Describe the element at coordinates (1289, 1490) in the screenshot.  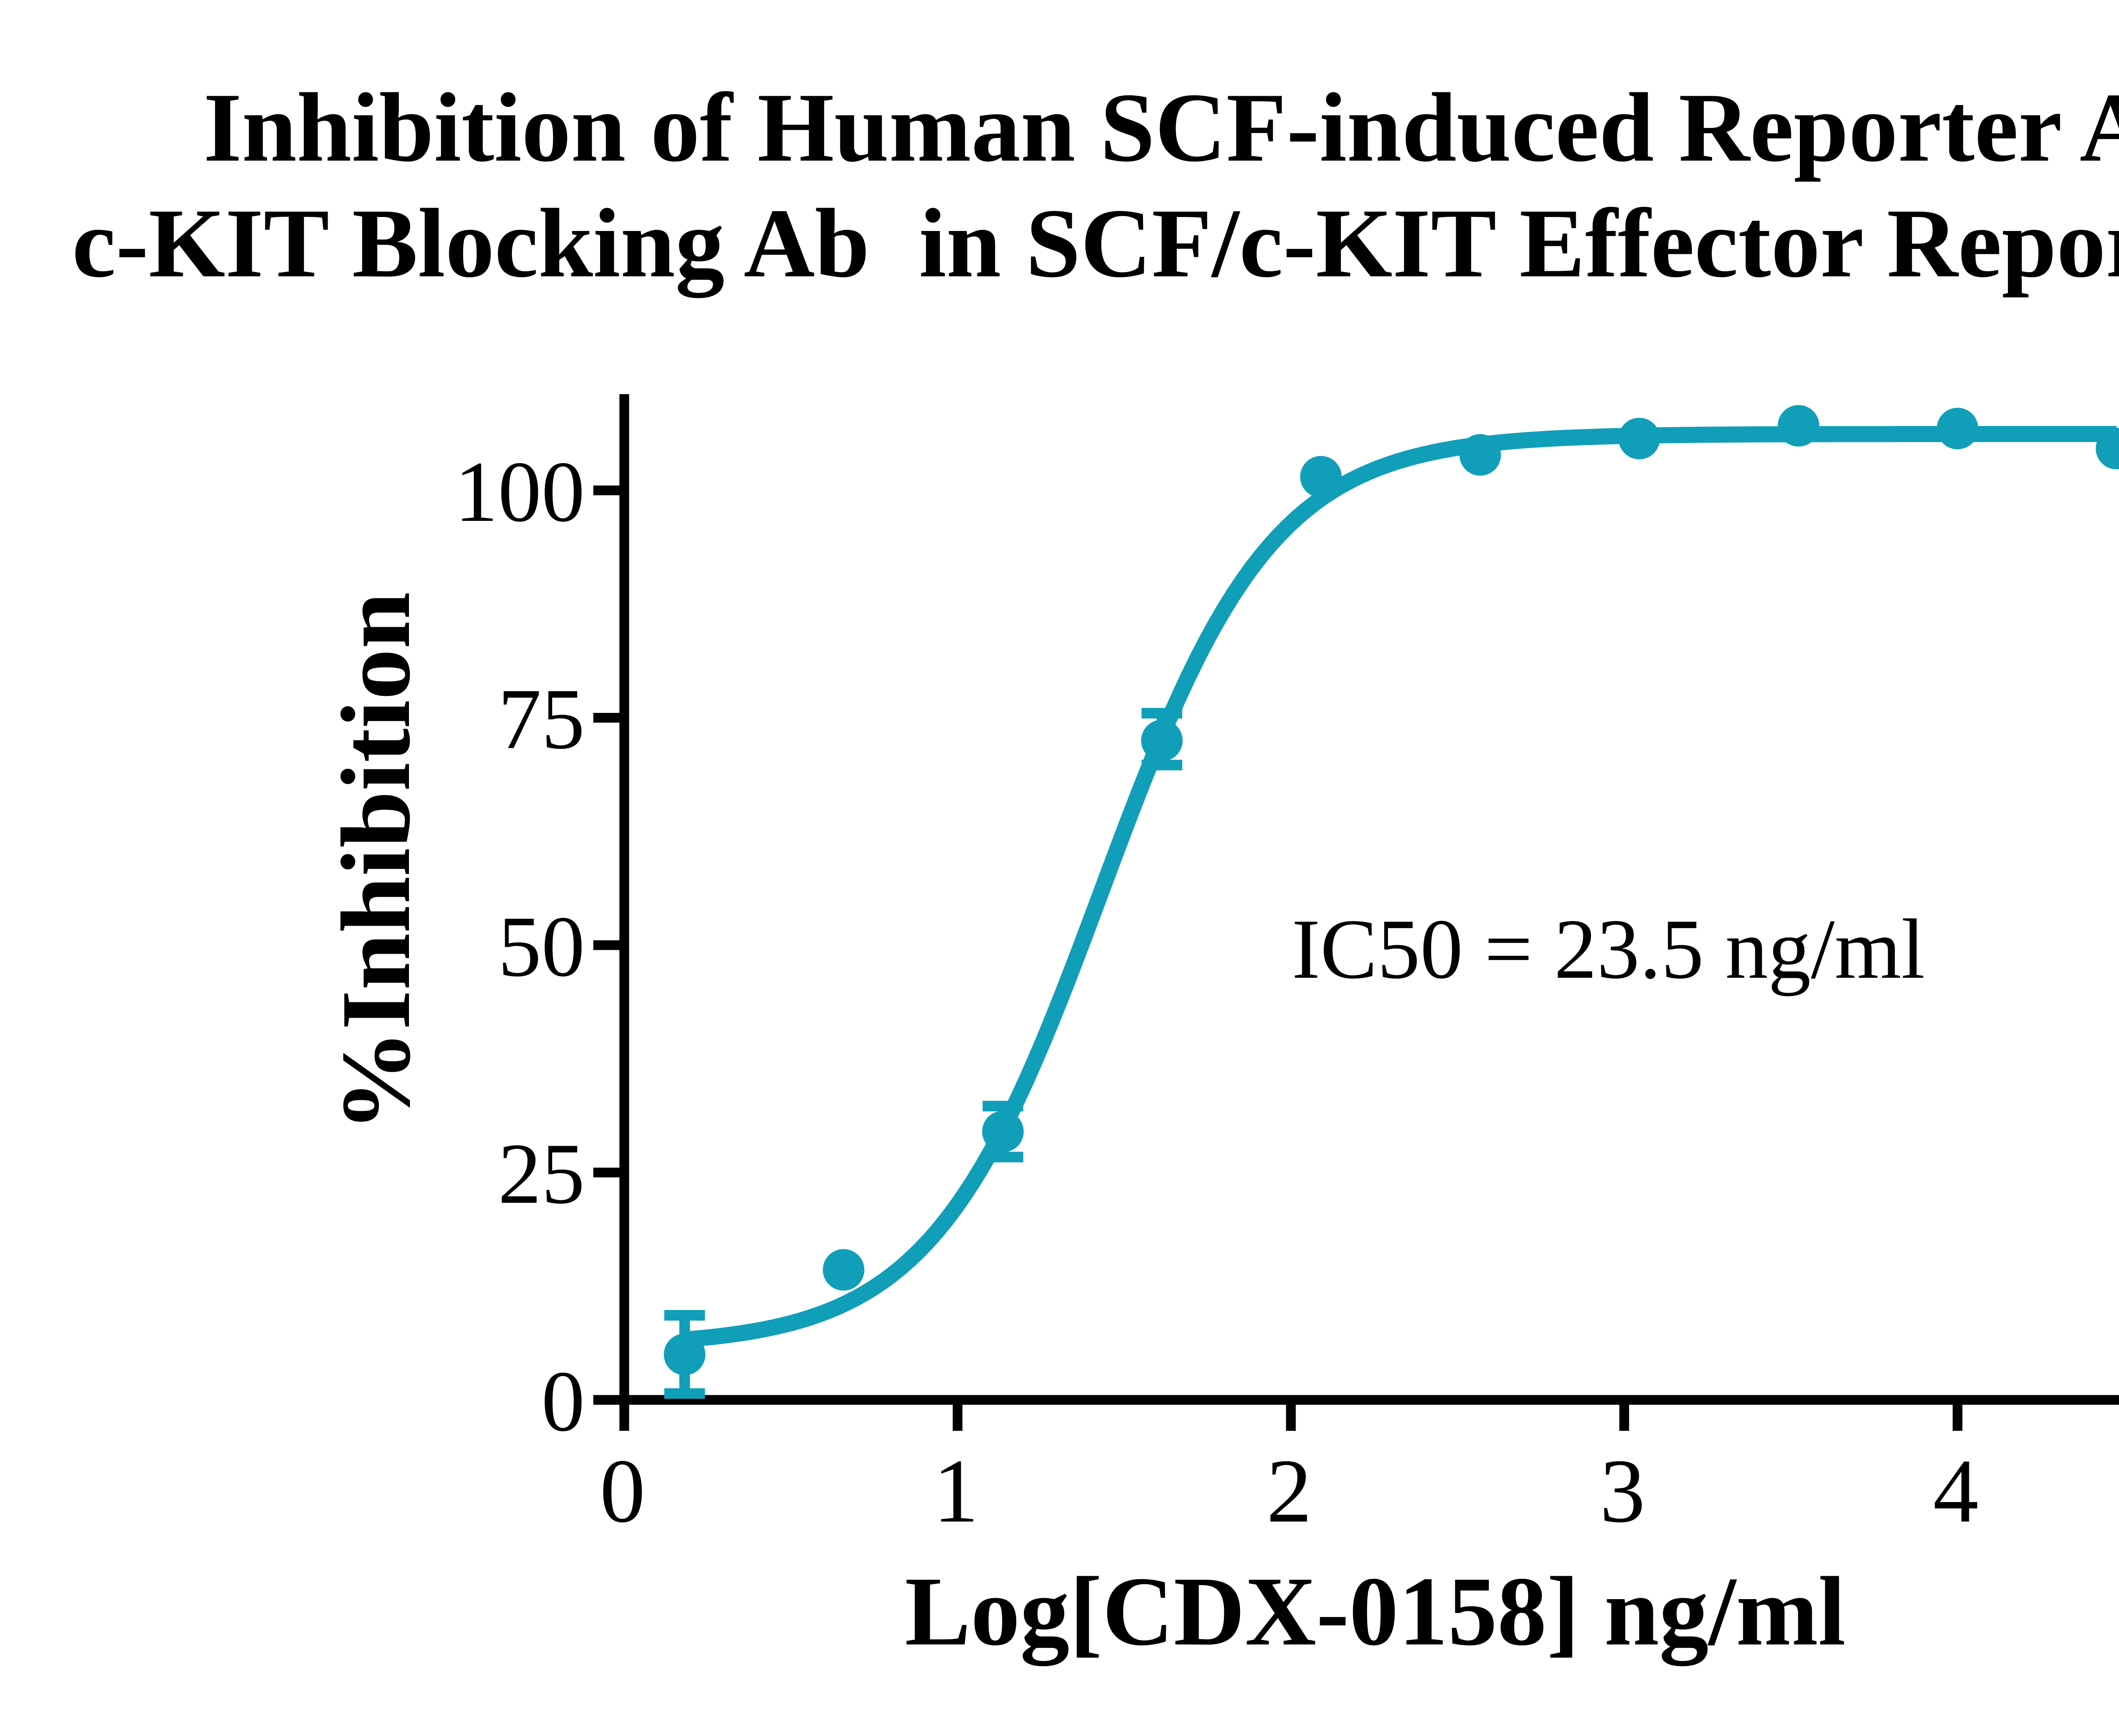
I see `svg-text: 2` at that location.